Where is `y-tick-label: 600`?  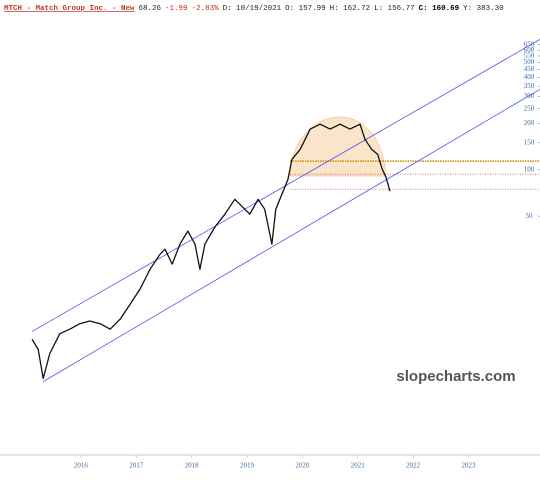 y-tick-label: 600 is located at coordinates (529, 50).